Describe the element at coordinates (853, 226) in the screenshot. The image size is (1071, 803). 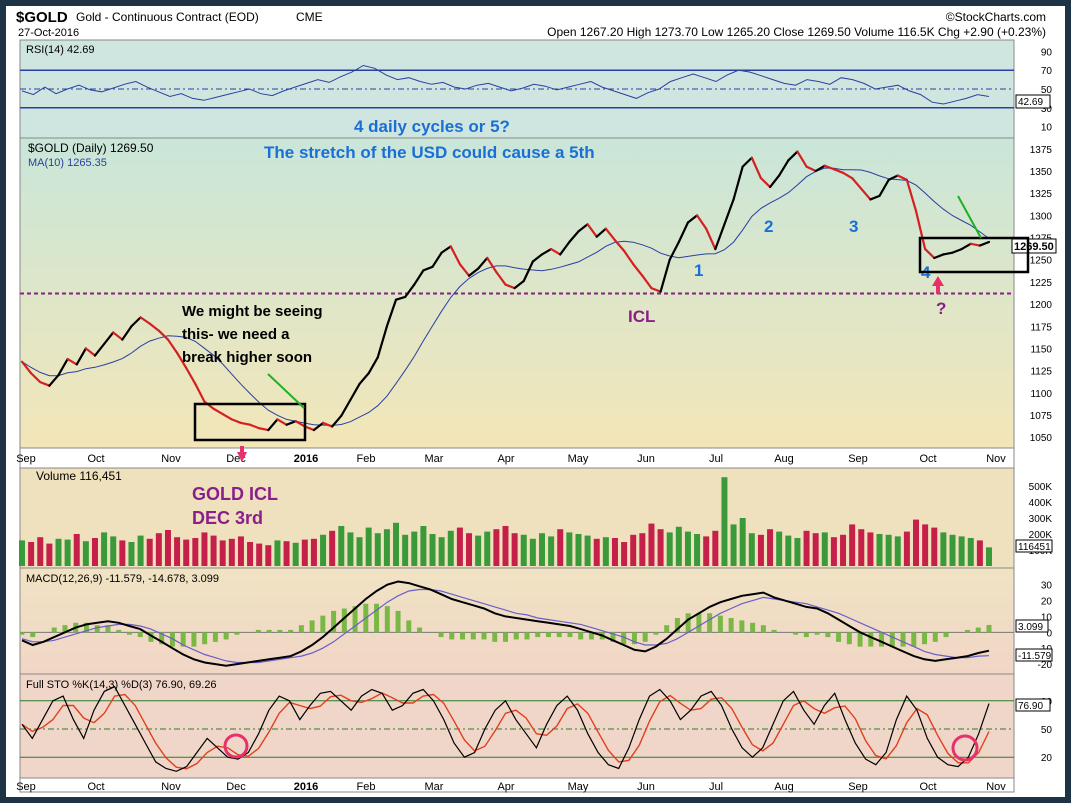
I see `wave-3-label: 3` at that location.